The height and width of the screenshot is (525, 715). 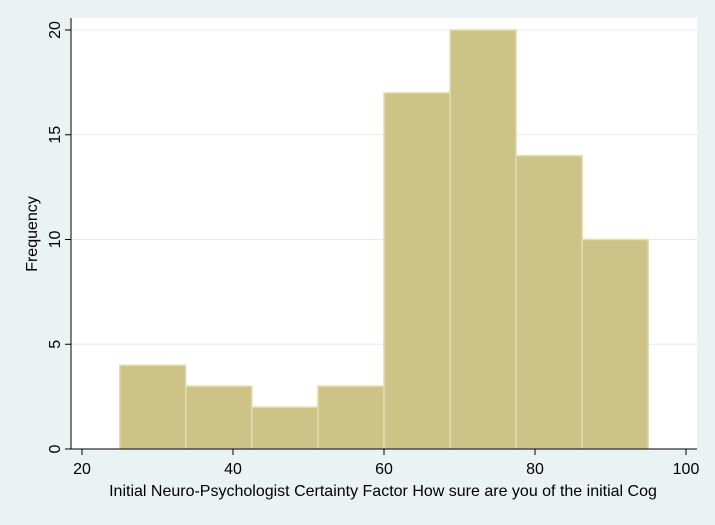 What do you see at coordinates (32, 234) in the screenshot?
I see `y-axis-label: Frequency` at bounding box center [32, 234].